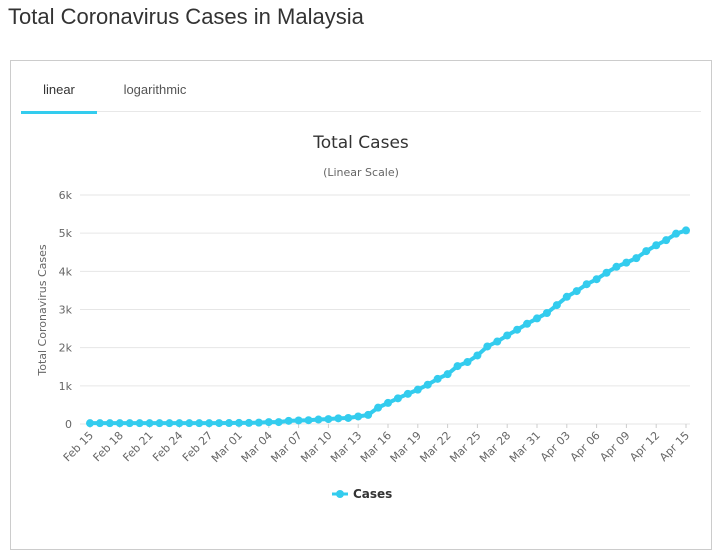 Image resolution: width=720 pixels, height=558 pixels. What do you see at coordinates (108, 446) in the screenshot?
I see `x-tick-label: Feb 18` at bounding box center [108, 446].